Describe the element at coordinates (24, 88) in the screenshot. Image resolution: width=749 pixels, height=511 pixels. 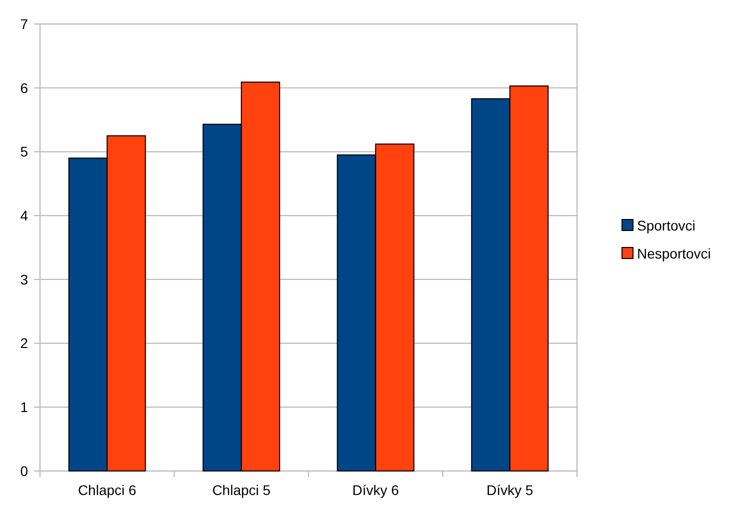
I see `y-tick-label: 6` at that location.